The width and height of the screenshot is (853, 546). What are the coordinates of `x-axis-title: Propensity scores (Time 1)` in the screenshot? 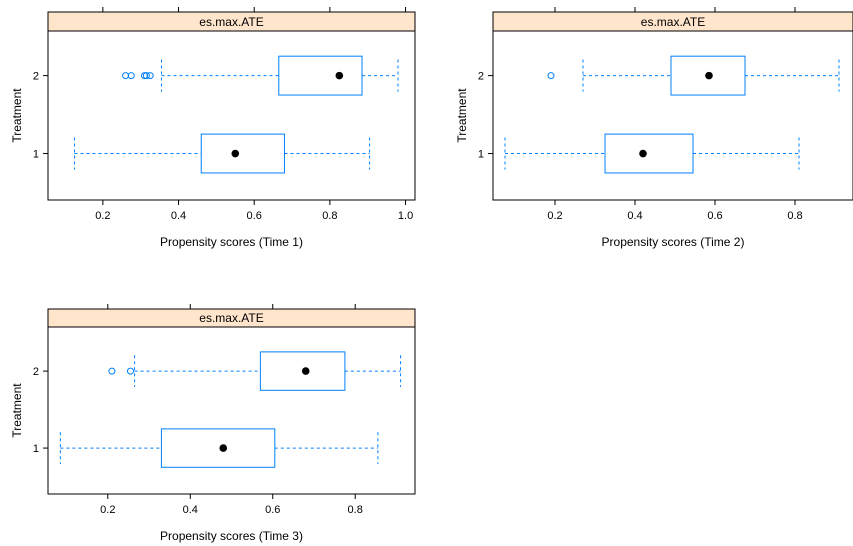 It's located at (231, 242).